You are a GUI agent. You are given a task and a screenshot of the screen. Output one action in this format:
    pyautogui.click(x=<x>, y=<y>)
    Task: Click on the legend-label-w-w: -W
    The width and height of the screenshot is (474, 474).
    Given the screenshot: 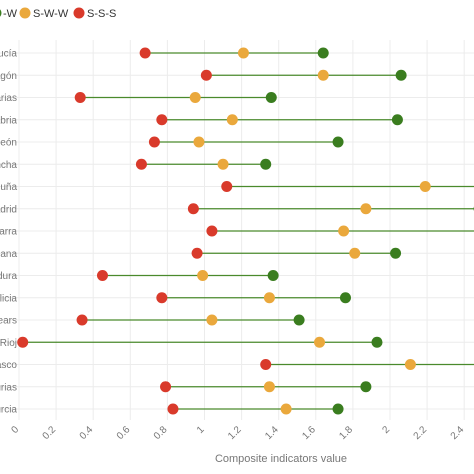 What is the action you would take?
    pyautogui.click(x=10, y=14)
    